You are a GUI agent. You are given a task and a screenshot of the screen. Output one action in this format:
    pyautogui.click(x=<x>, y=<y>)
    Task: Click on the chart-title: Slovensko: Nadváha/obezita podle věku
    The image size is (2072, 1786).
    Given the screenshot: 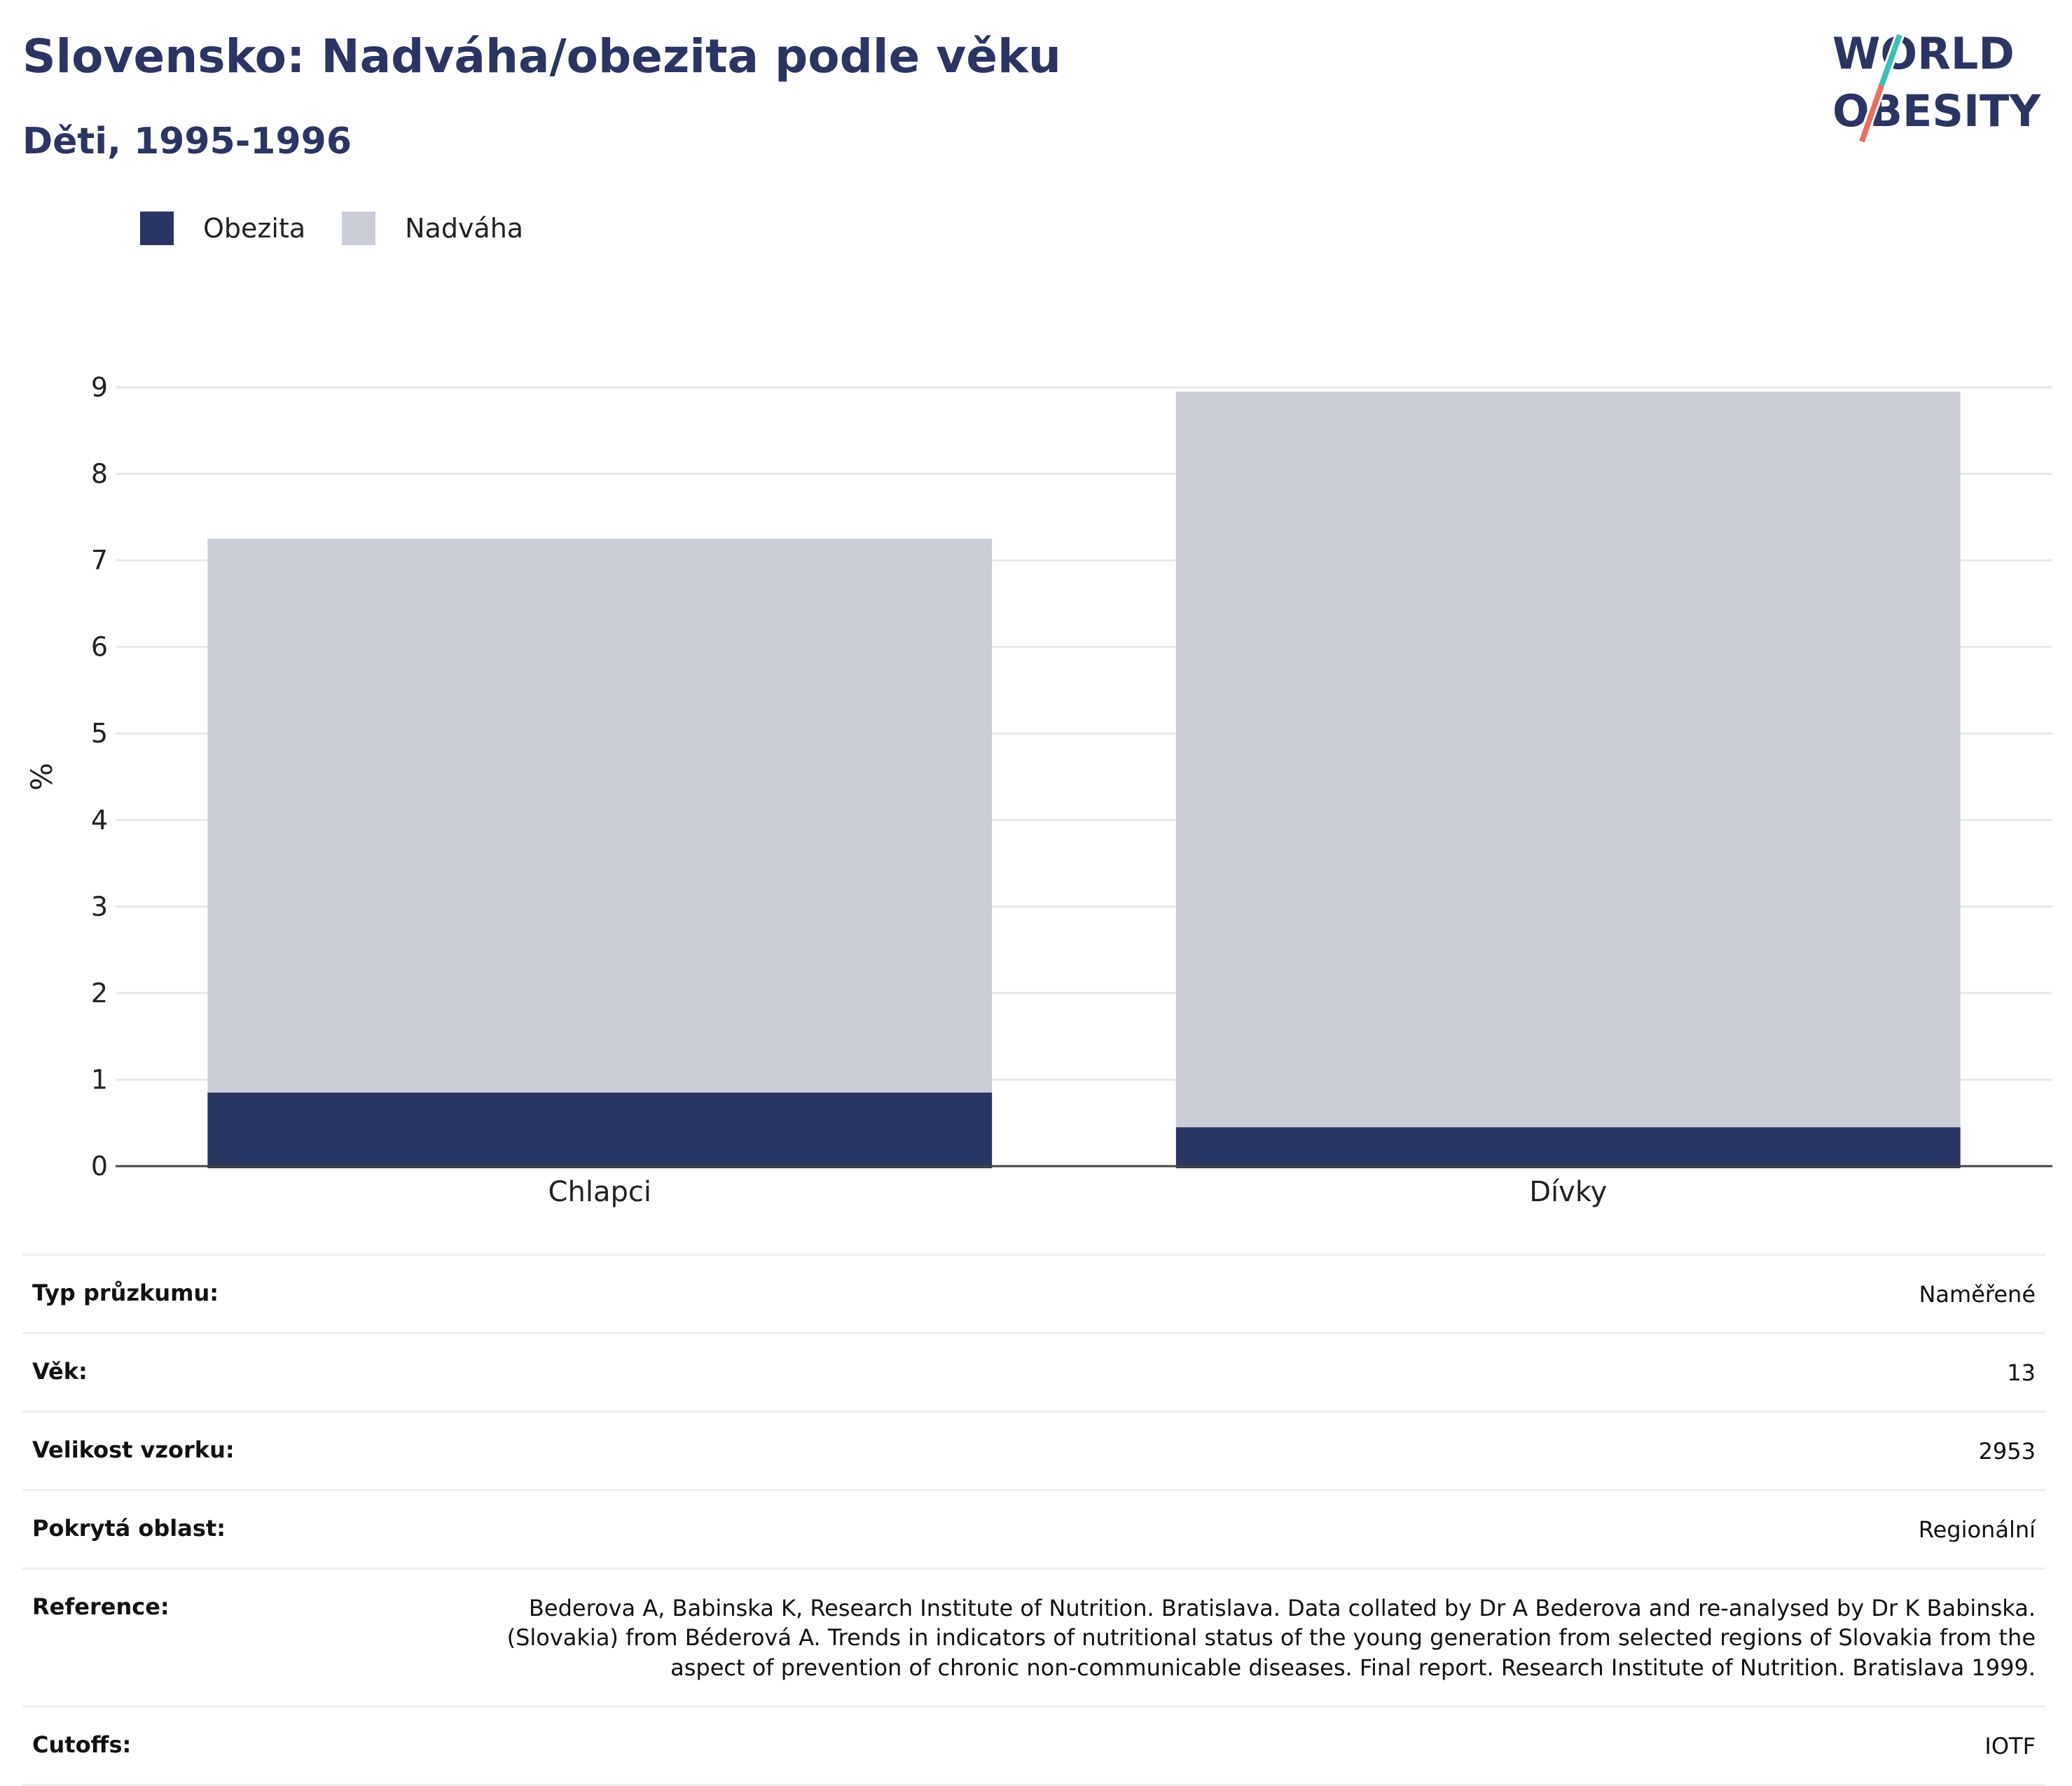 What is the action you would take?
    pyautogui.click(x=542, y=56)
    